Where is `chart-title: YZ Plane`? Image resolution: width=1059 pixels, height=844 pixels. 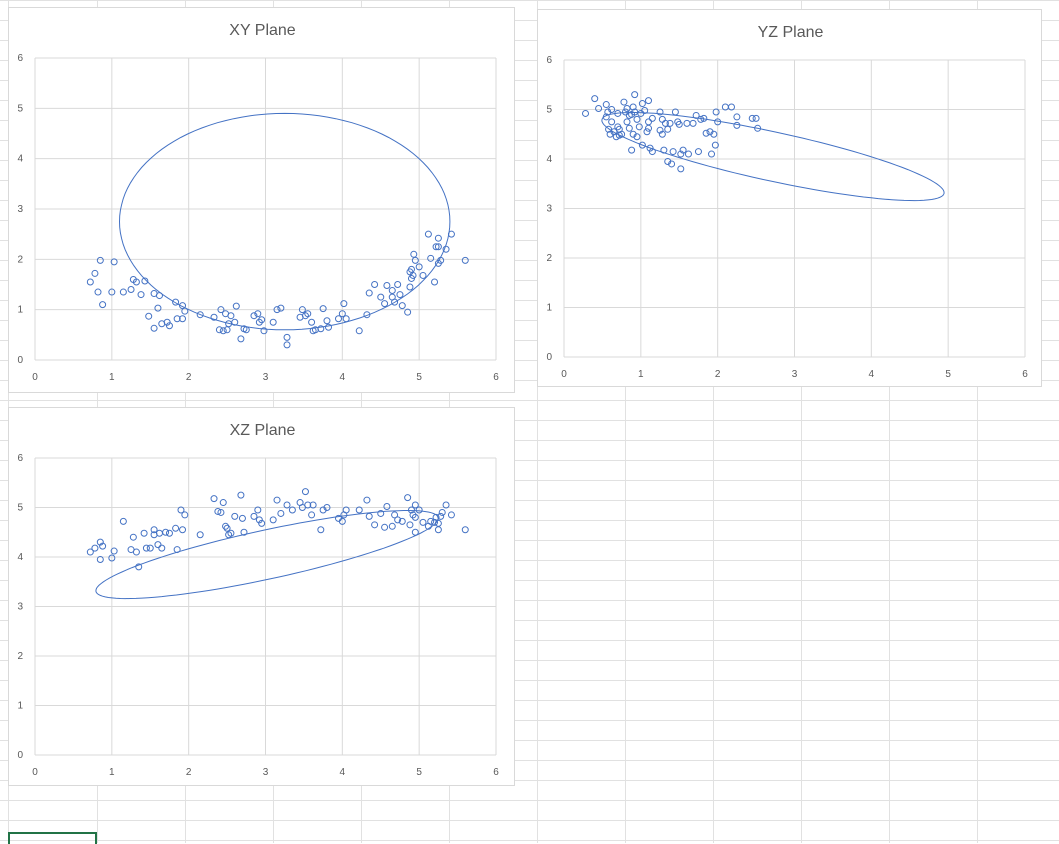 chart-title: YZ Plane is located at coordinates (791, 32).